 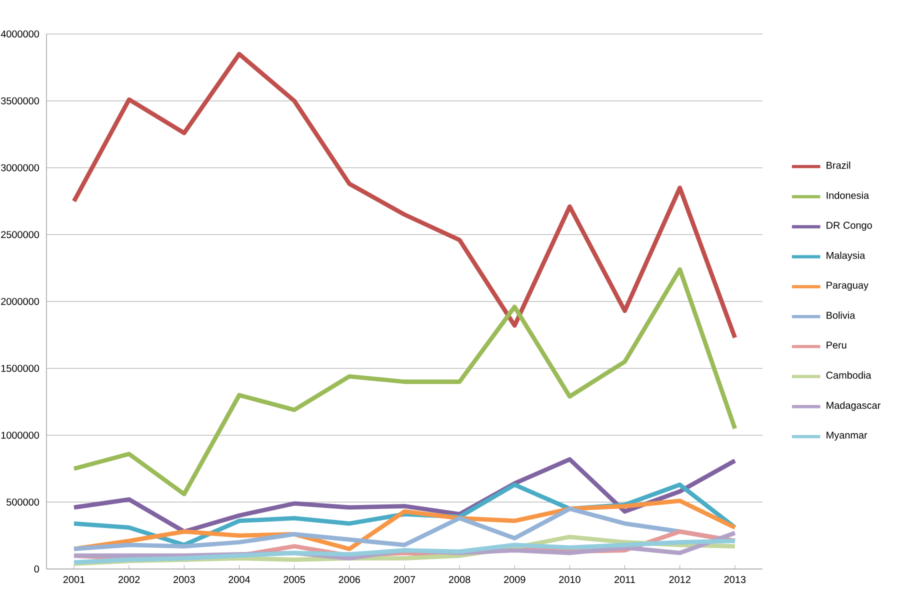 I want to click on x-tick-label: 2012, so click(x=679, y=580).